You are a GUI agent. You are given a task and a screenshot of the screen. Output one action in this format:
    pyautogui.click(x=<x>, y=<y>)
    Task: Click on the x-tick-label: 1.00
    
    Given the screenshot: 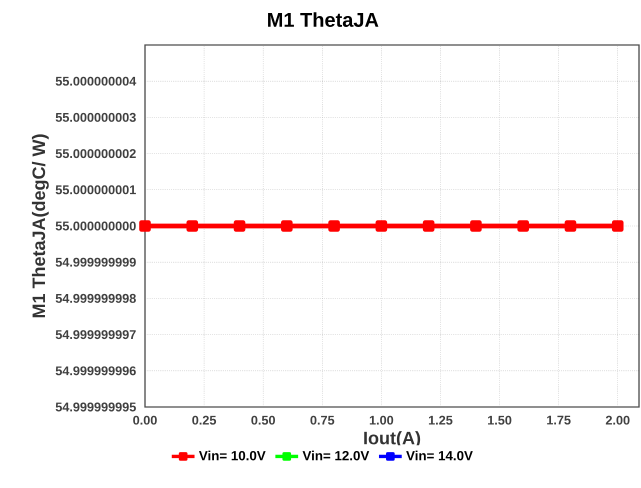 What is the action you would take?
    pyautogui.click(x=382, y=420)
    